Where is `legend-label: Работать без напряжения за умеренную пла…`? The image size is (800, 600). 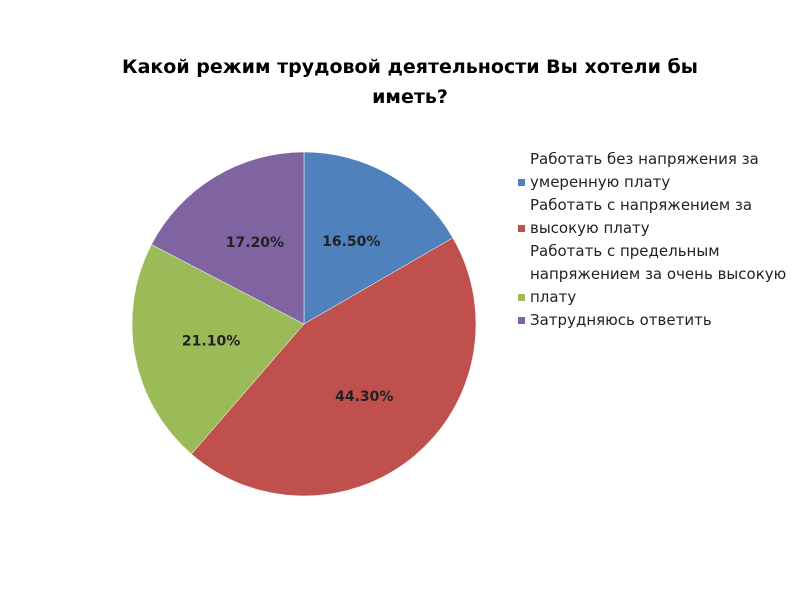 legend-label: Работать без напряжения за умеренную пла… is located at coordinates (644, 170).